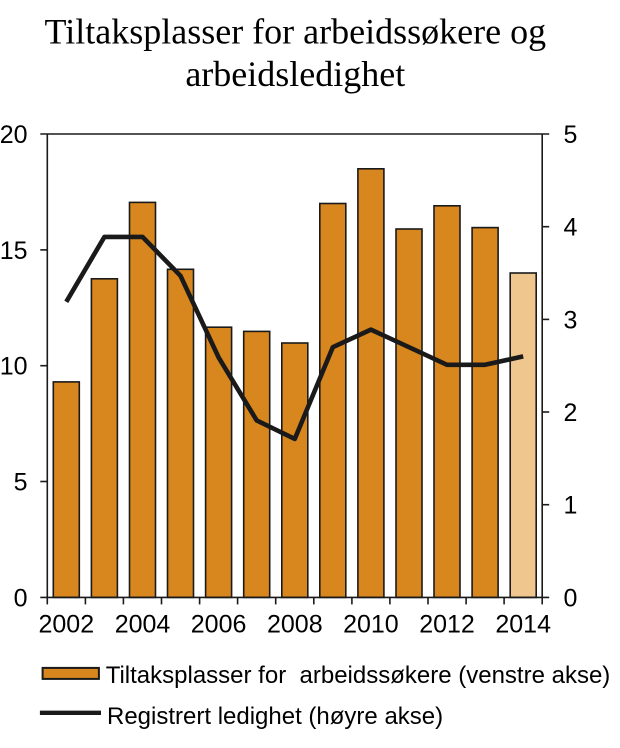 Image resolution: width=620 pixels, height=748 pixels. I want to click on svg-text: 10, so click(14, 367).